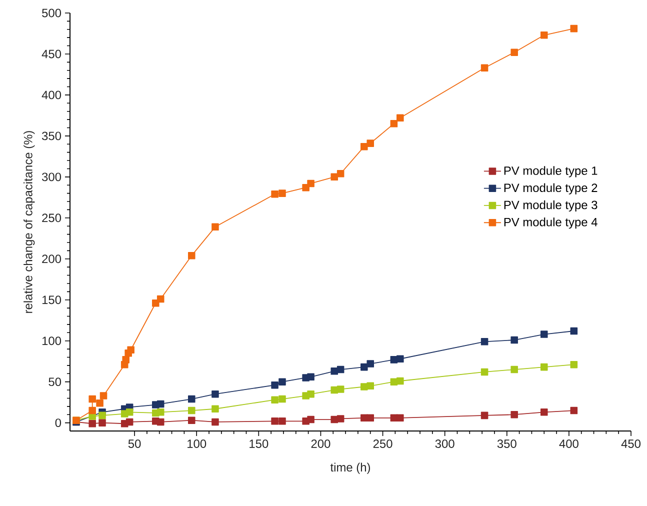  What do you see at coordinates (52, 13) in the screenshot?
I see `y-tick-label: 500` at bounding box center [52, 13].